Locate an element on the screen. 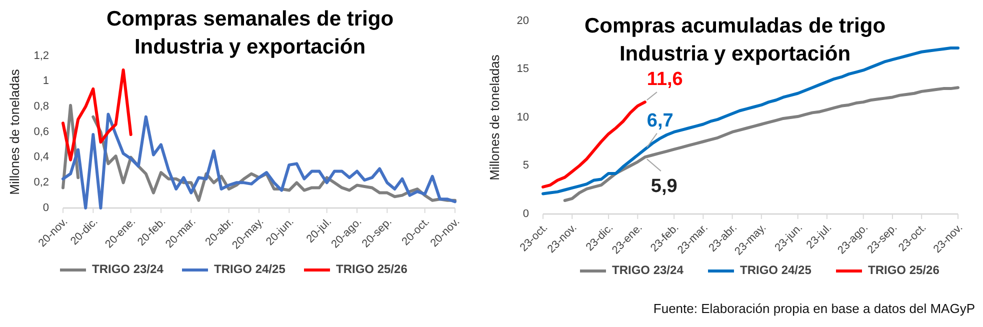 This screenshot has width=983, height=327. y-tick-label: 10 is located at coordinates (522, 117).